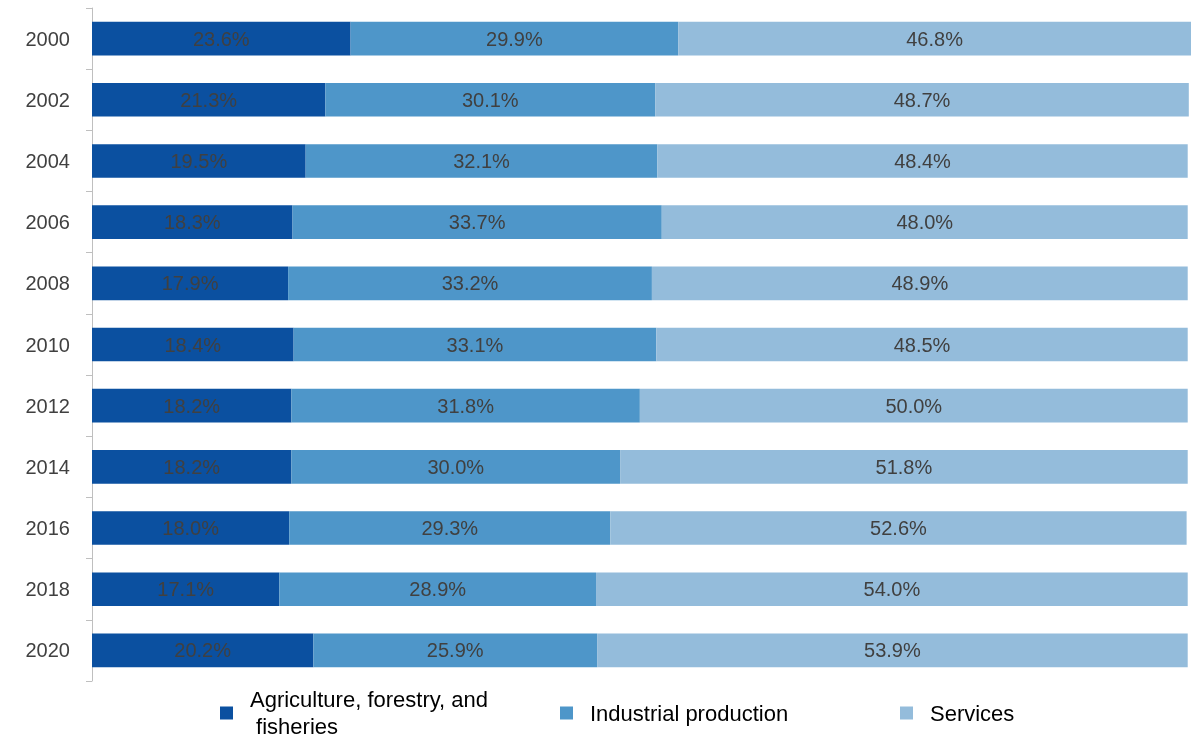  I want to click on data-label: 23.6%, so click(221, 38).